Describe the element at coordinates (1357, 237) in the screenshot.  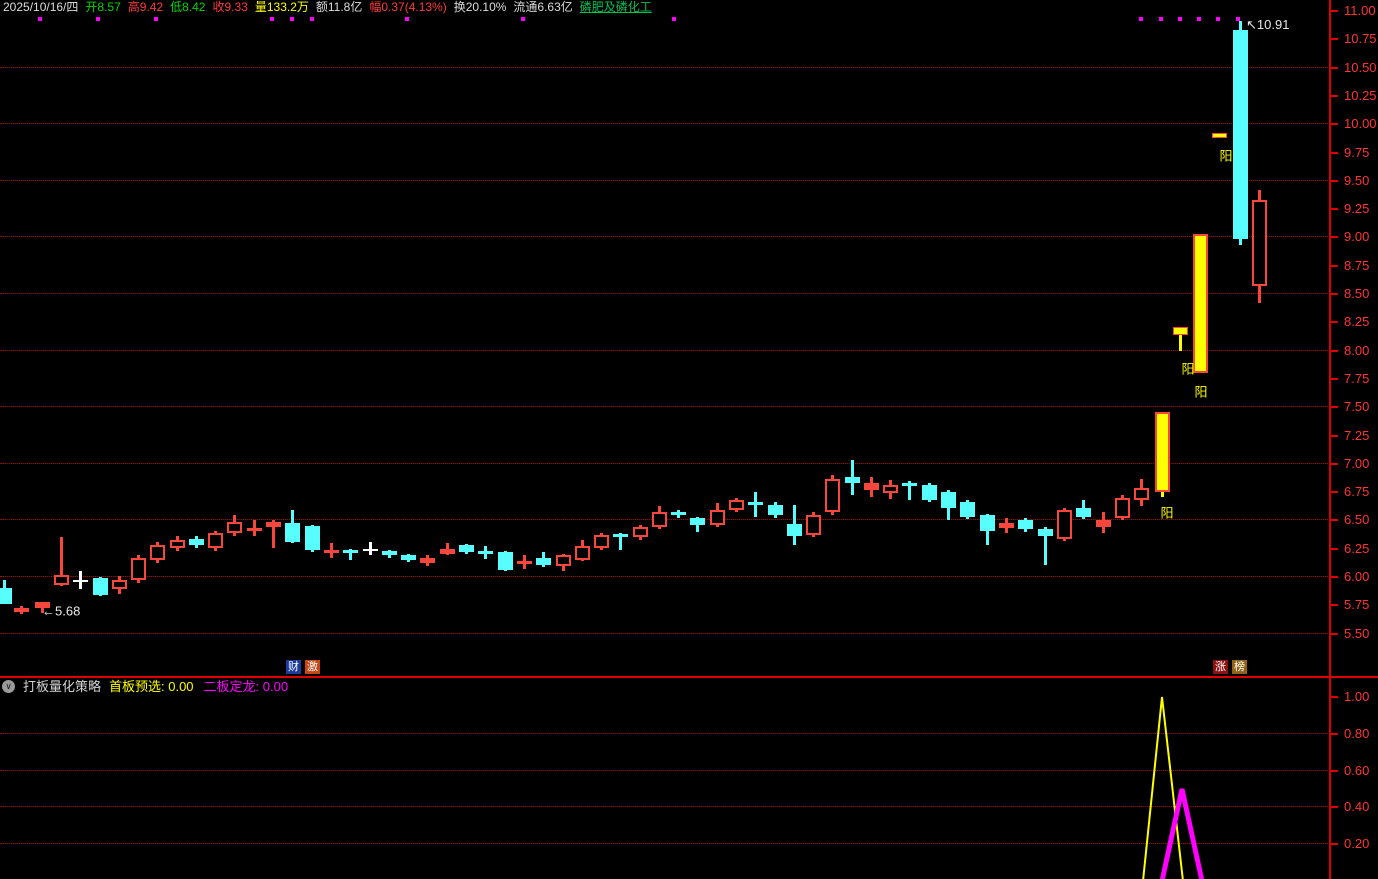
I see `price-axis-label: 9.00` at that location.